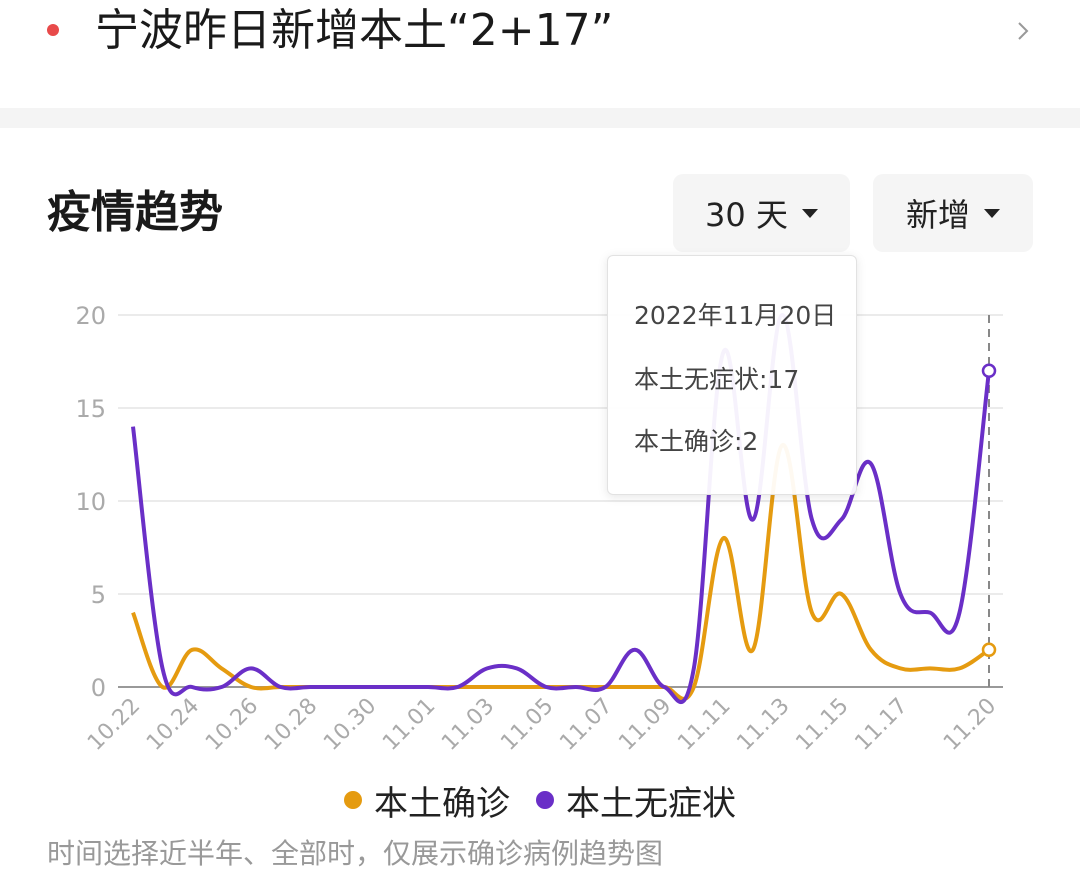 Image resolution: width=1080 pixels, height=874 pixels. I want to click on legend-item-asymptomatic: 本土无症状, so click(636, 800).